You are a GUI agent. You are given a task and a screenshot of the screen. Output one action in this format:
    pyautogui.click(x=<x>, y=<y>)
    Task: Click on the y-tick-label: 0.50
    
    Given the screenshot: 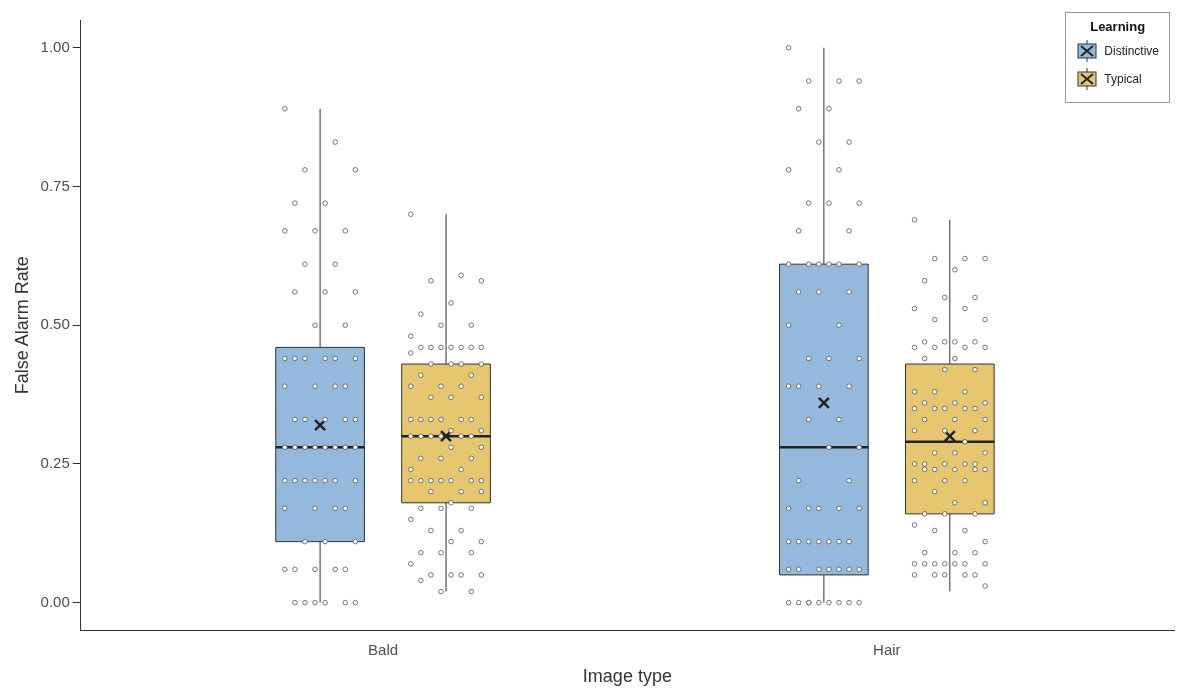 What is the action you would take?
    pyautogui.click(x=55, y=324)
    